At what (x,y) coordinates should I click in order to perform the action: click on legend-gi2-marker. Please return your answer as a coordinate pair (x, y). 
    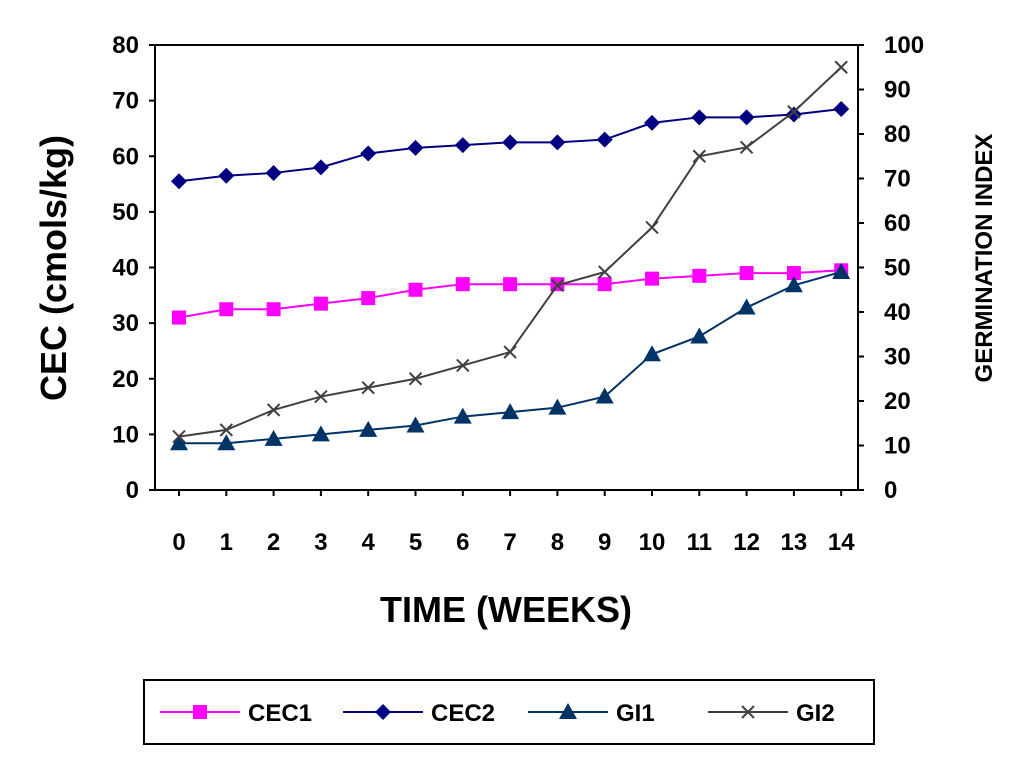
    Looking at the image, I should click on (748, 712).